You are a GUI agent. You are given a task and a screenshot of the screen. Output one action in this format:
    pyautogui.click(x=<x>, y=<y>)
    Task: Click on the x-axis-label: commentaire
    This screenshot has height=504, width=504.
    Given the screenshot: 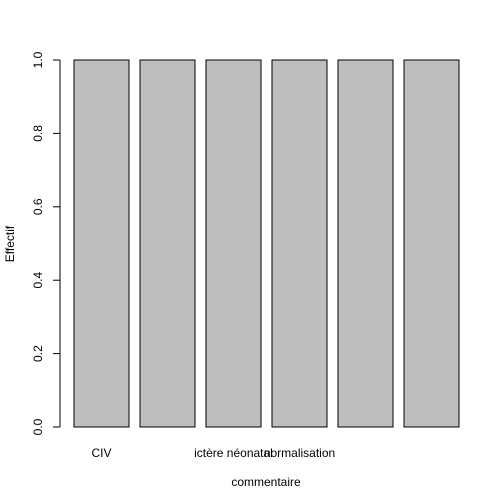 What is the action you would take?
    pyautogui.click(x=266, y=482)
    